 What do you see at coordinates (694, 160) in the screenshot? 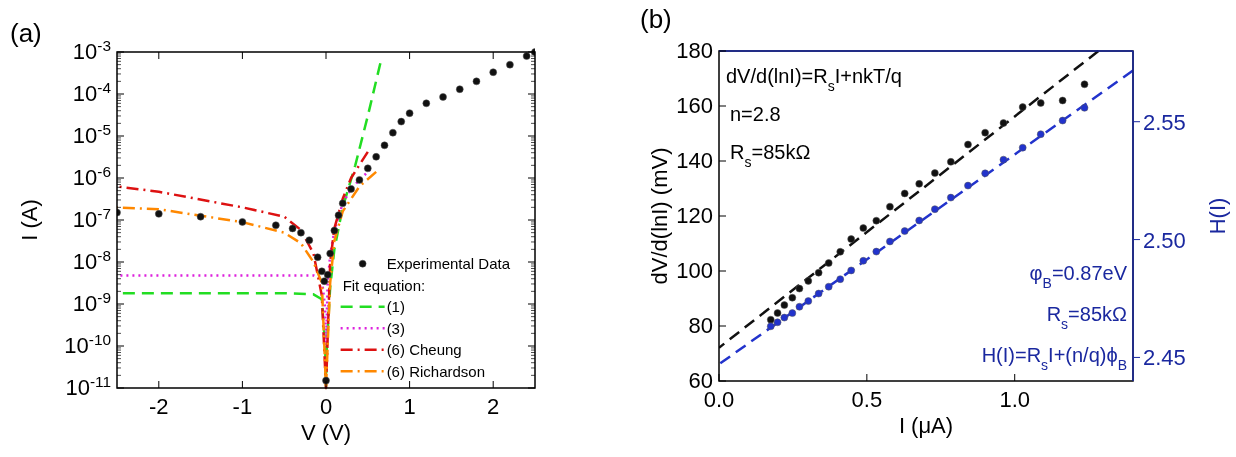
I see `y-tick-label: 140` at bounding box center [694, 160].